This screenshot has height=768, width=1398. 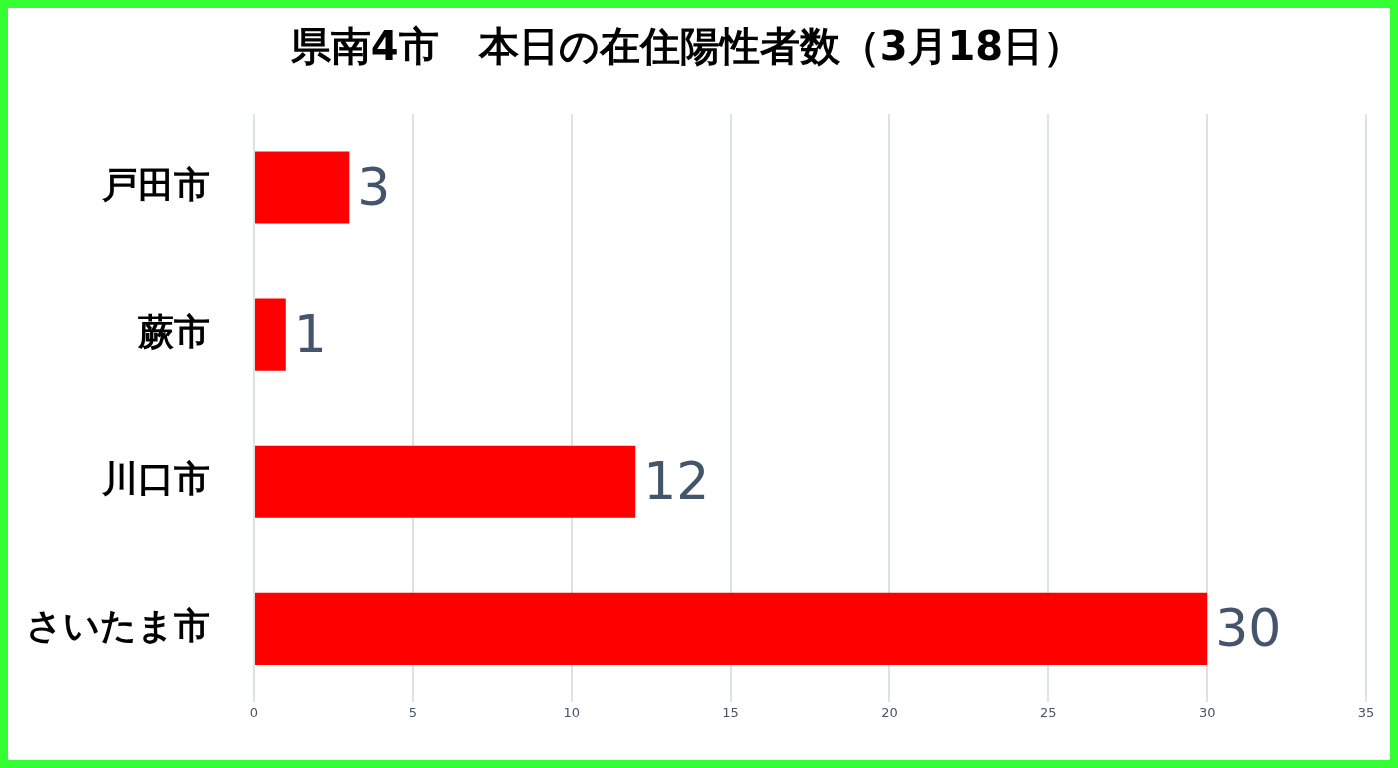 What do you see at coordinates (155, 479) in the screenshot?
I see `y-tick-label: 川口市` at bounding box center [155, 479].